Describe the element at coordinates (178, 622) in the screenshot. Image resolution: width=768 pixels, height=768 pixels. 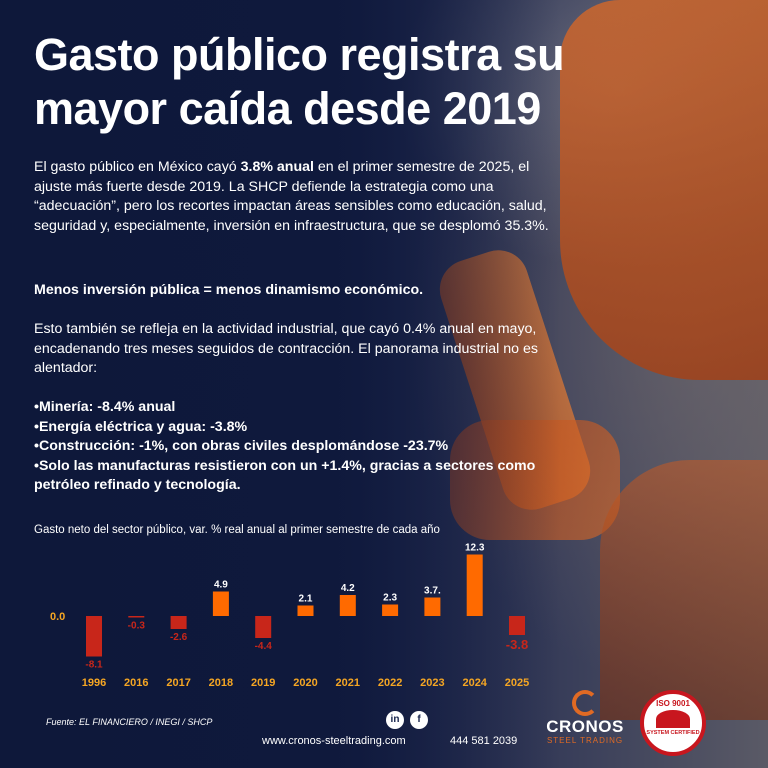
I see `bar-2017` at that location.